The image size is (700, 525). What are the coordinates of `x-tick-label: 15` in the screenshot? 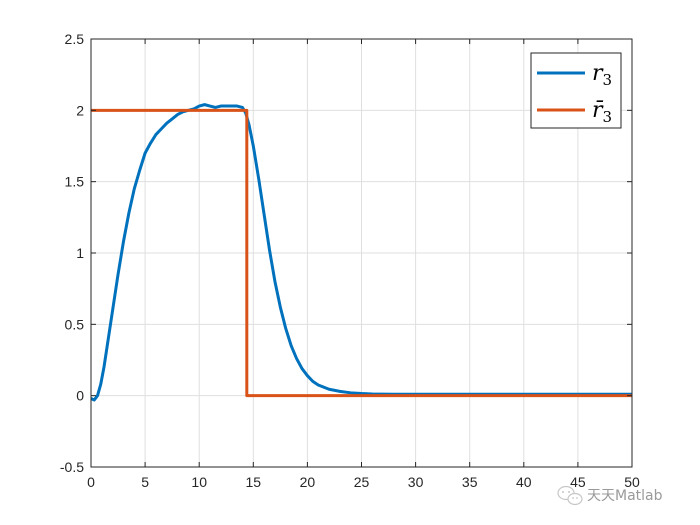 It's located at (254, 482).